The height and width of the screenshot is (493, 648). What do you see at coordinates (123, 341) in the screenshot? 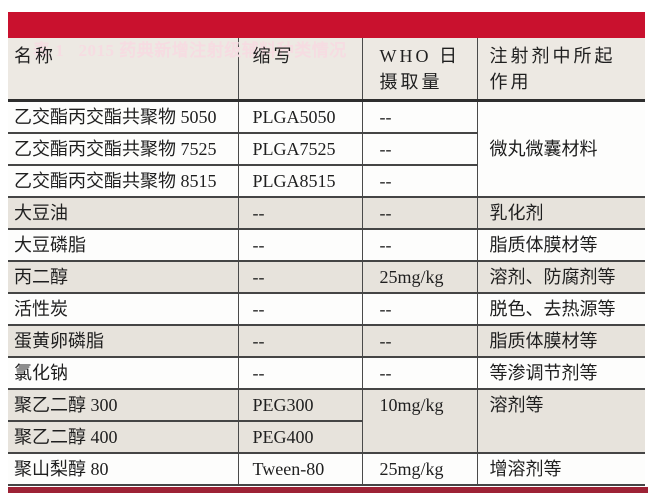
I see `cell-name: 蛋黄卵磷脂` at bounding box center [123, 341].